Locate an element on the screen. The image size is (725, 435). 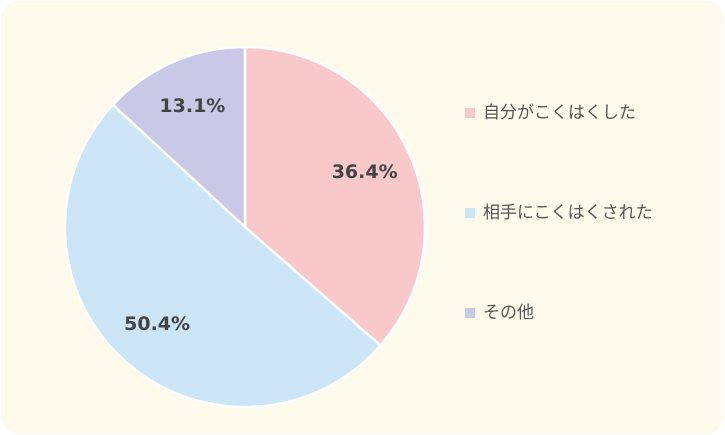
legend-label: 相手にこくはくされた is located at coordinates (568, 213).